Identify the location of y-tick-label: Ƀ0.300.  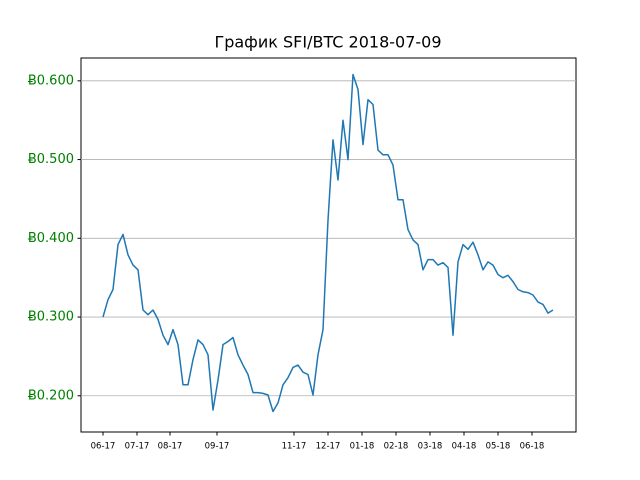
(51, 317).